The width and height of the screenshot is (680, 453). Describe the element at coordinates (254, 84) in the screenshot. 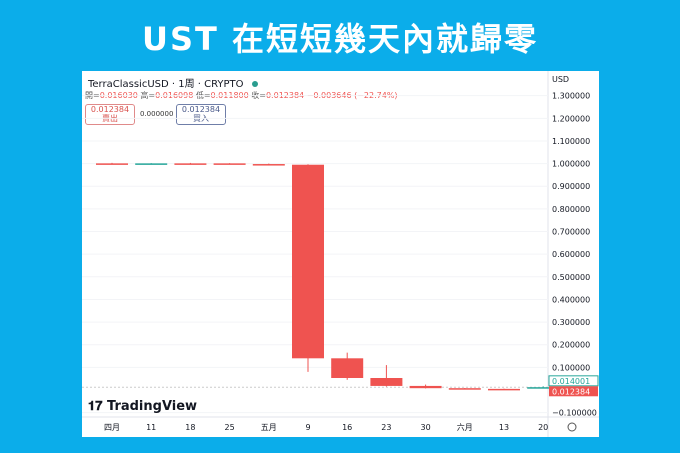

I see `market-status-dot-icon` at that location.